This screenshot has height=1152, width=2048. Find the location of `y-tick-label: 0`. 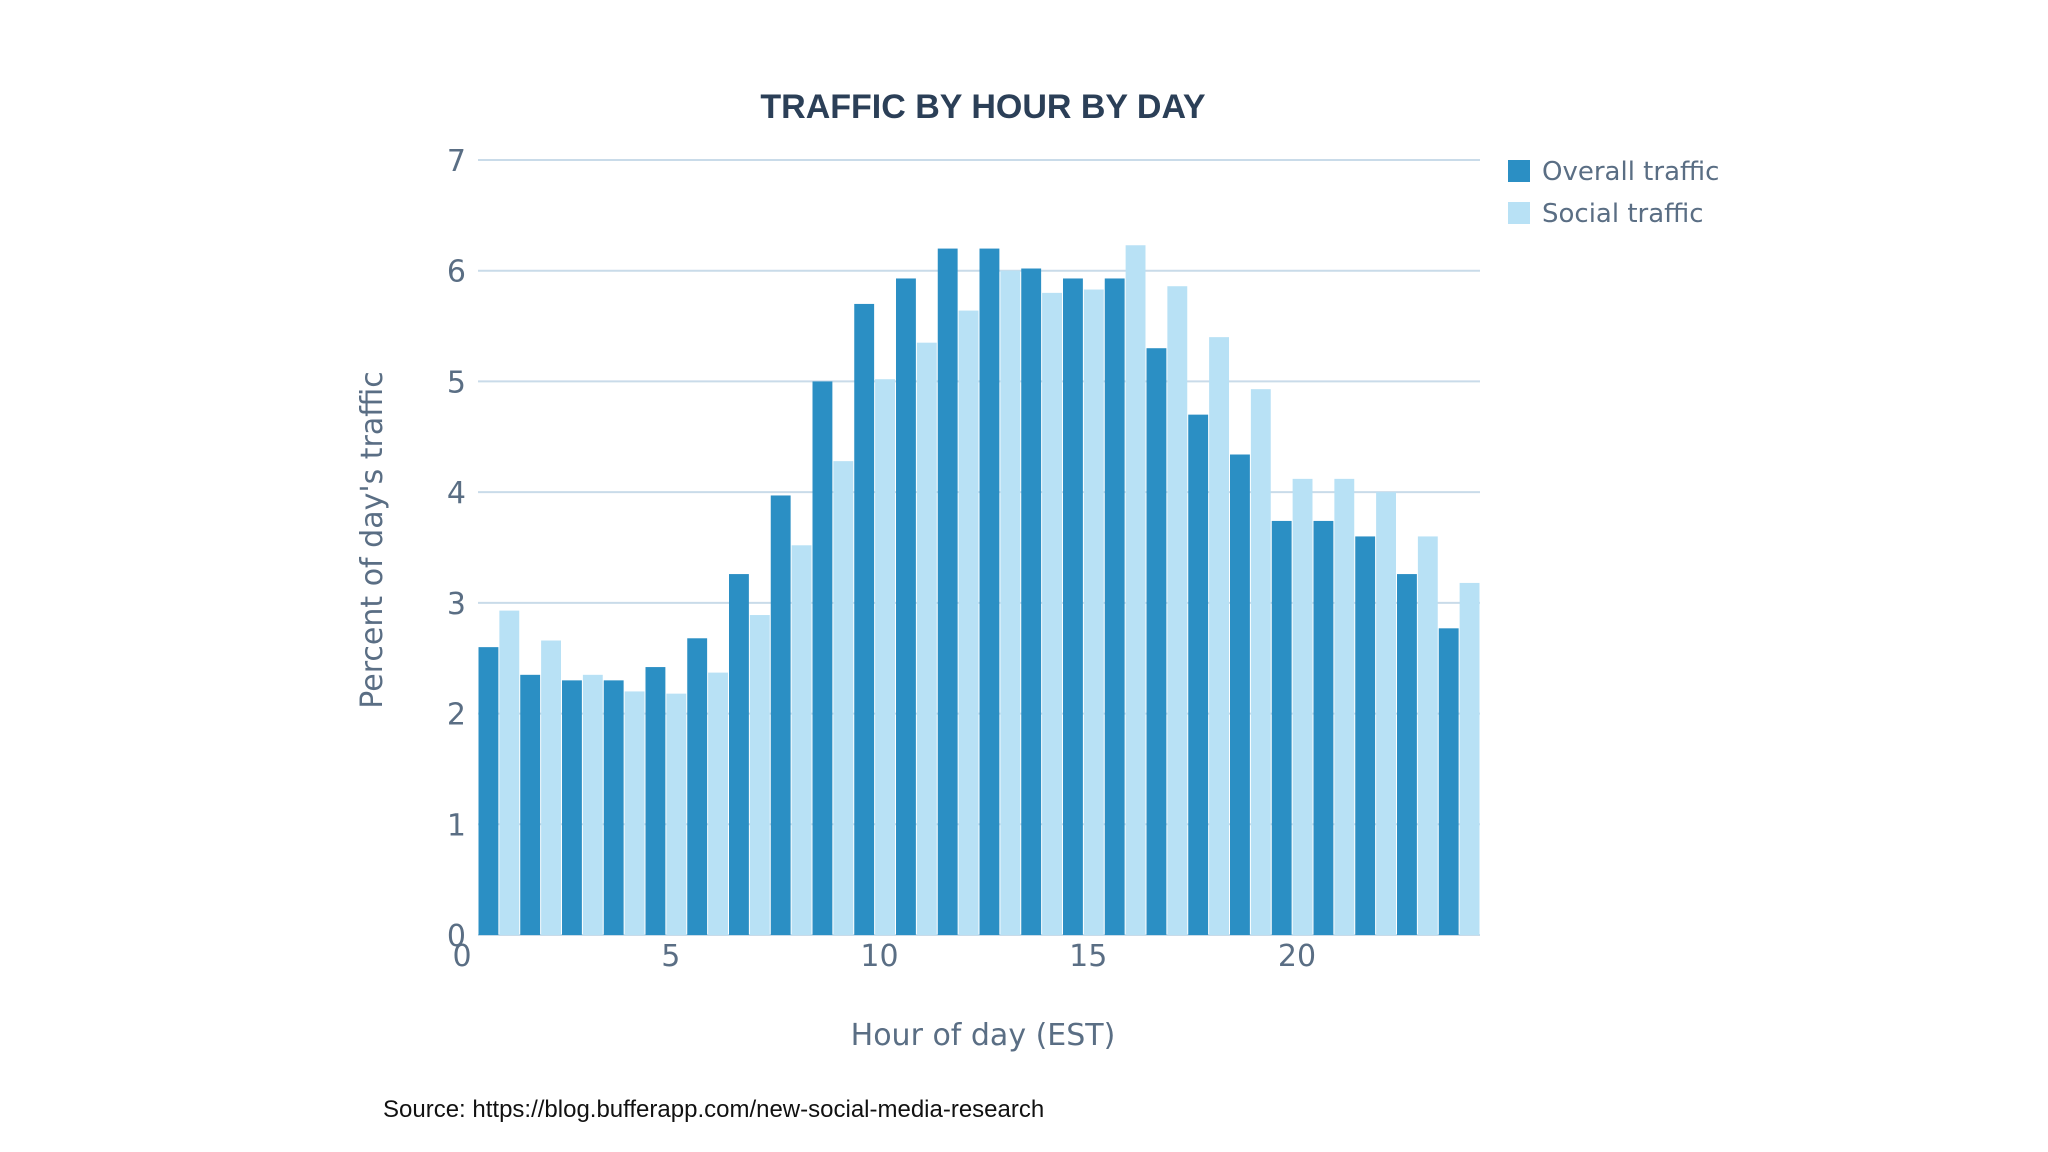

y-tick-label: 0 is located at coordinates (456, 936).